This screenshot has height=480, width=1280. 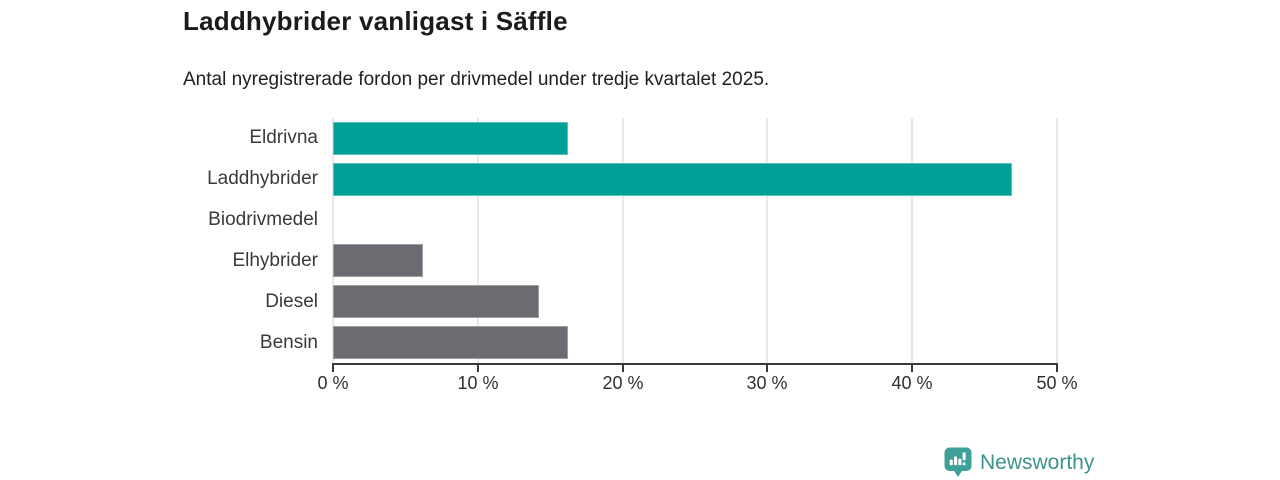 What do you see at coordinates (450, 138) in the screenshot?
I see `bar-eldrivna` at bounding box center [450, 138].